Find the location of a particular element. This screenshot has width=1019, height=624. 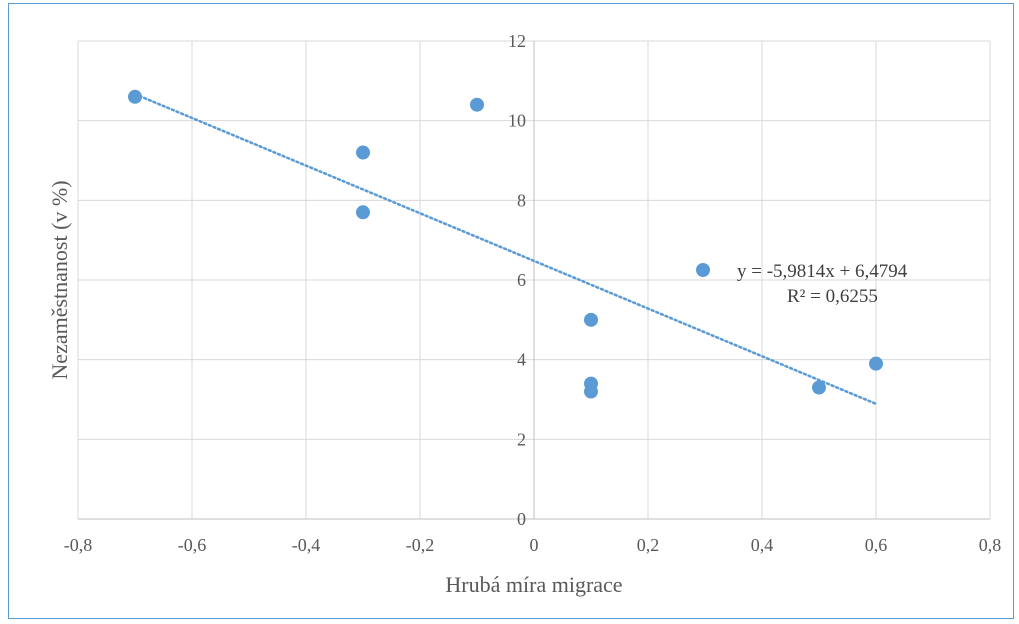

y-tick-label: 10 is located at coordinates (517, 121).